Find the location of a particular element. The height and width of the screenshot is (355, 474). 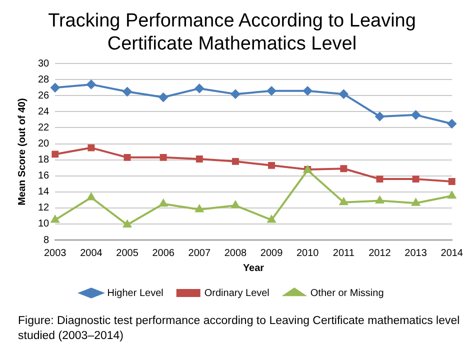

y-tick-label: 10 is located at coordinates (44, 224).